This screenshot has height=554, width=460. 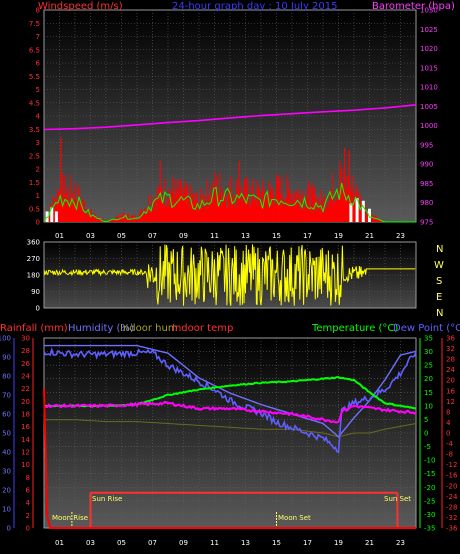 What do you see at coordinates (25, 440) in the screenshot?
I see `rain-y-tick: 14` at bounding box center [25, 440].